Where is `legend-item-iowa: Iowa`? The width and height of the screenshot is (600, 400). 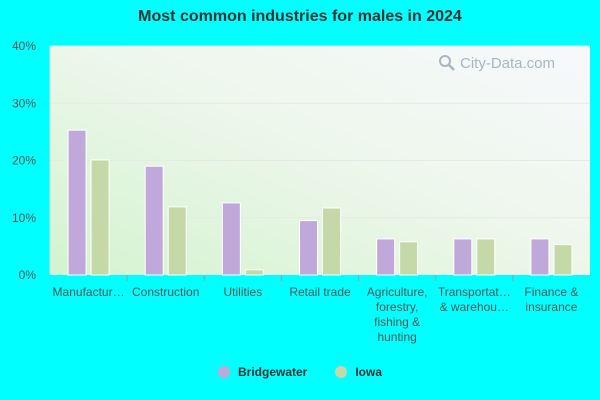
legend-item-iowa: Iowa is located at coordinates (358, 372).